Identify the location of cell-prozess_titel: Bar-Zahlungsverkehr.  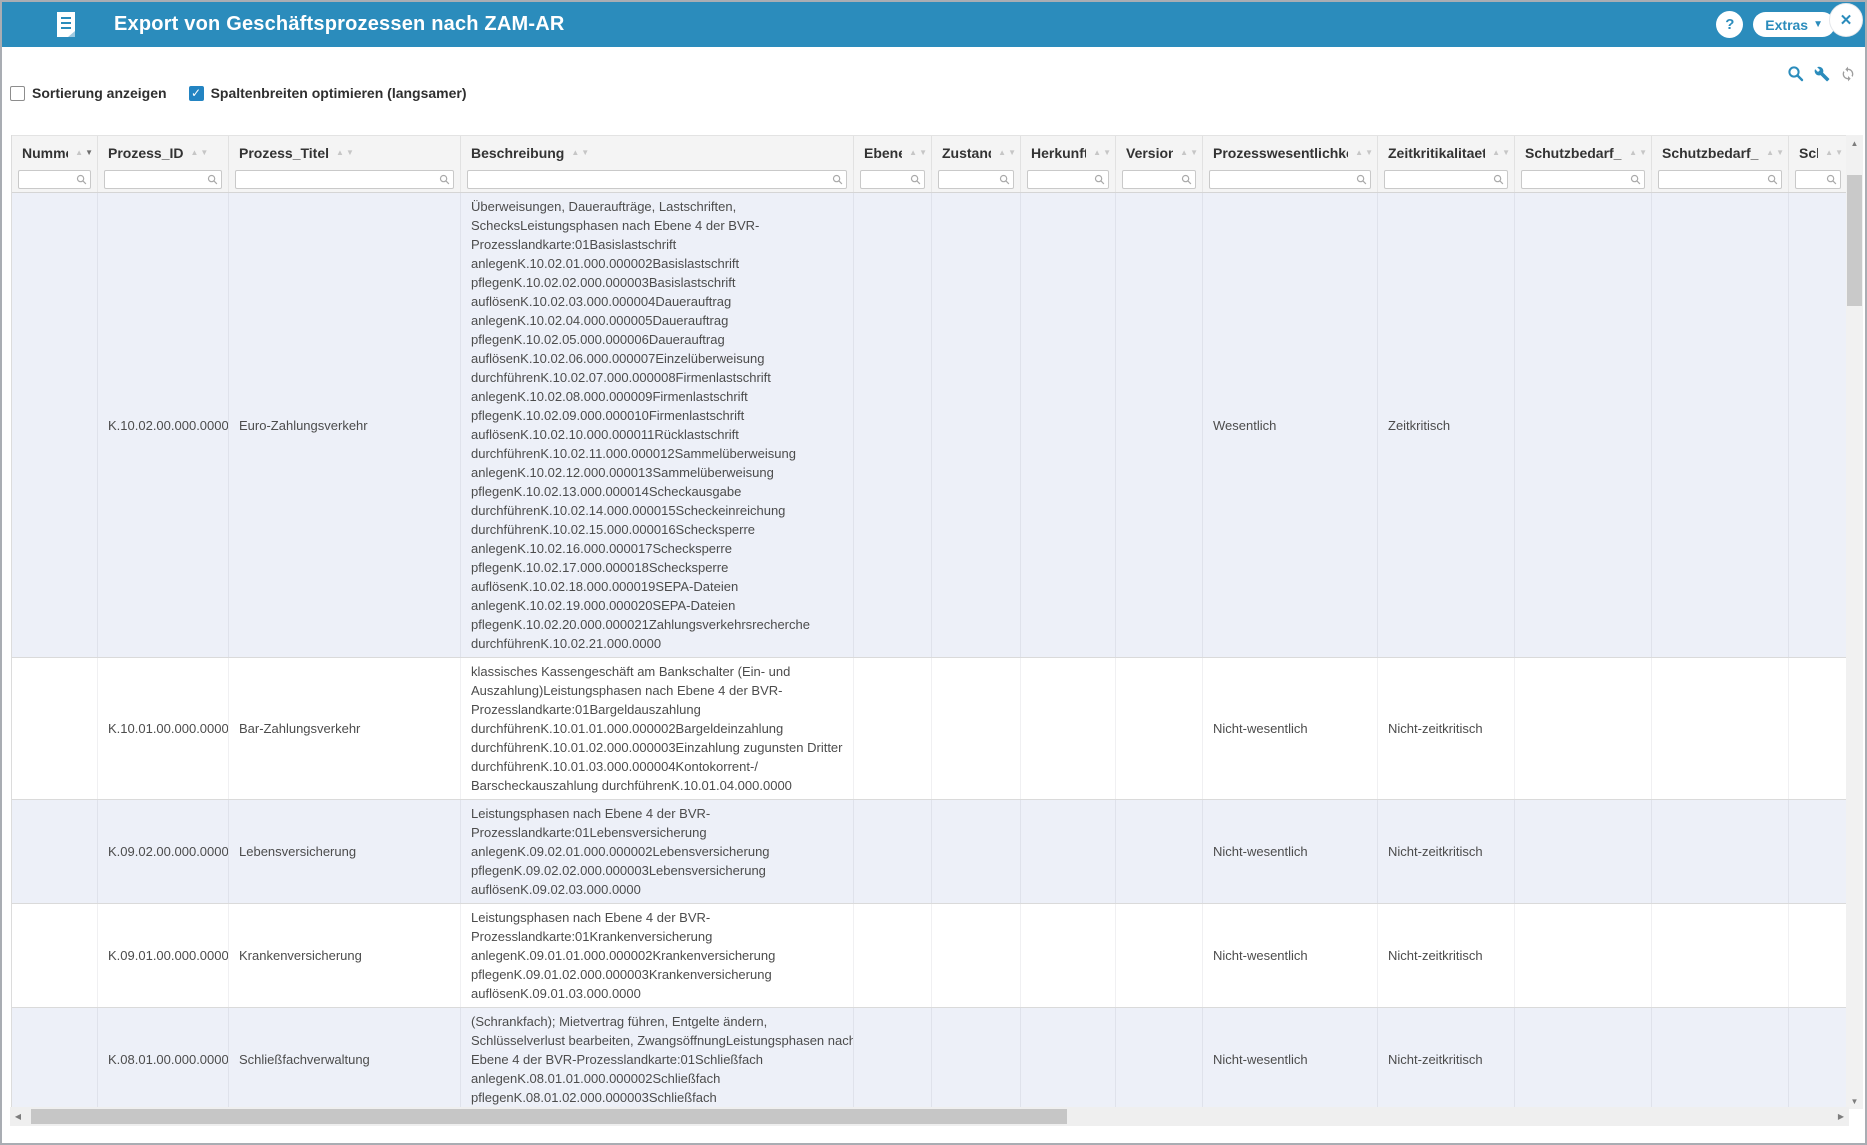
(345, 728).